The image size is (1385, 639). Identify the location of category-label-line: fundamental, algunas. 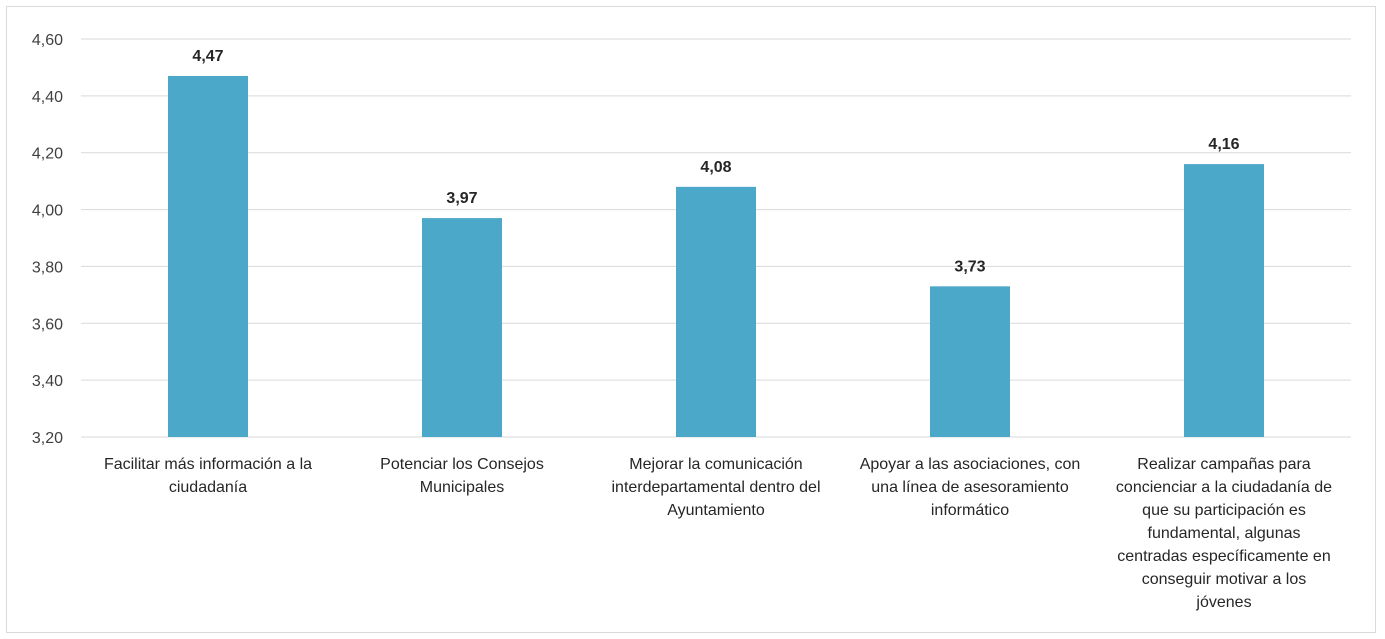
(1224, 533).